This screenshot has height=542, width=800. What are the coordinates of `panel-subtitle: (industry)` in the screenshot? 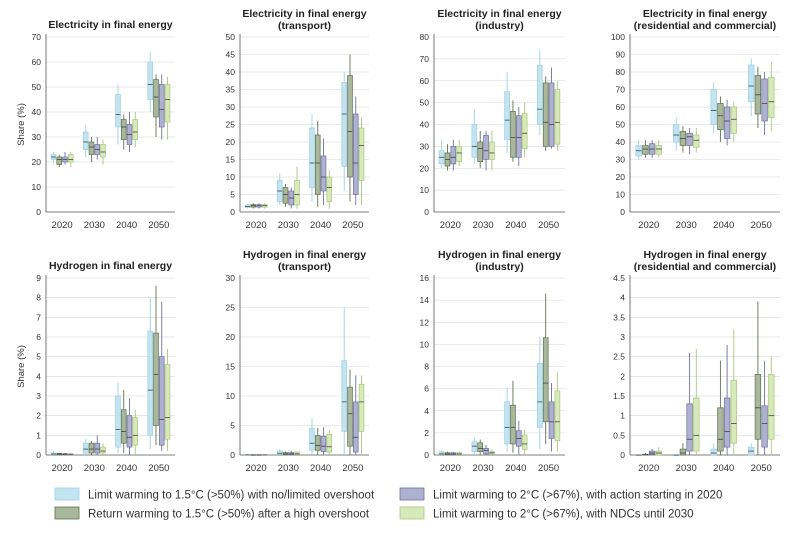 It's located at (499, 267).